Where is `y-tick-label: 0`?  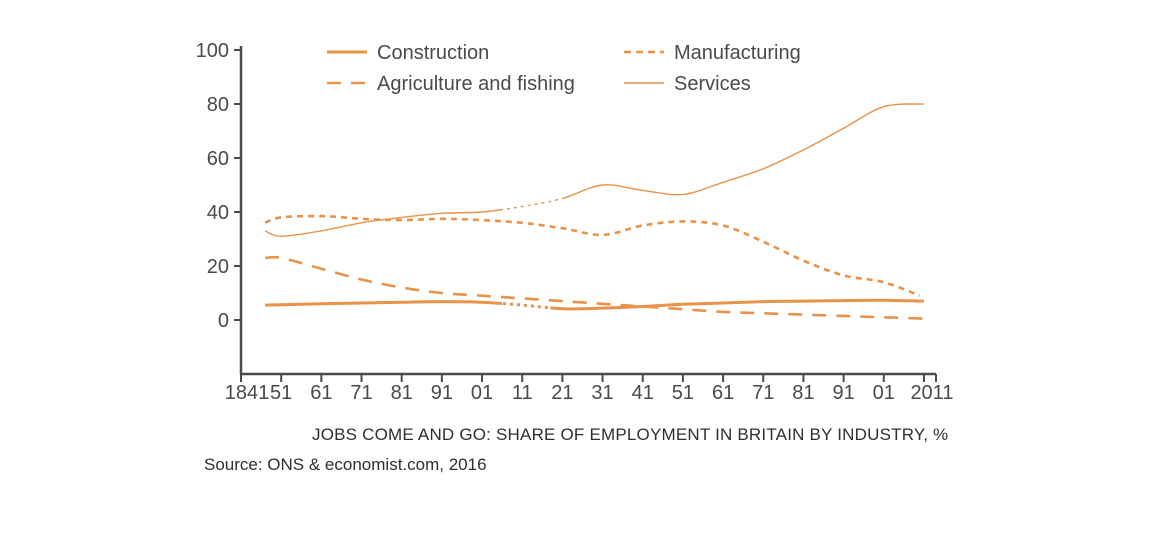
y-tick-label: 0 is located at coordinates (223, 321).